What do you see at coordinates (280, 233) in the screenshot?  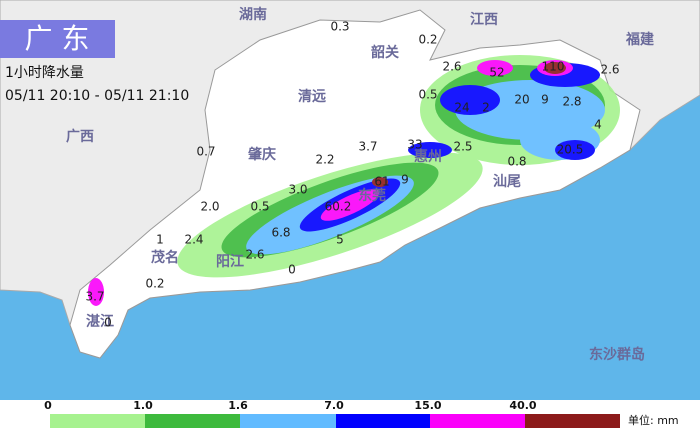 I see `station-value: 6.8` at bounding box center [280, 233].